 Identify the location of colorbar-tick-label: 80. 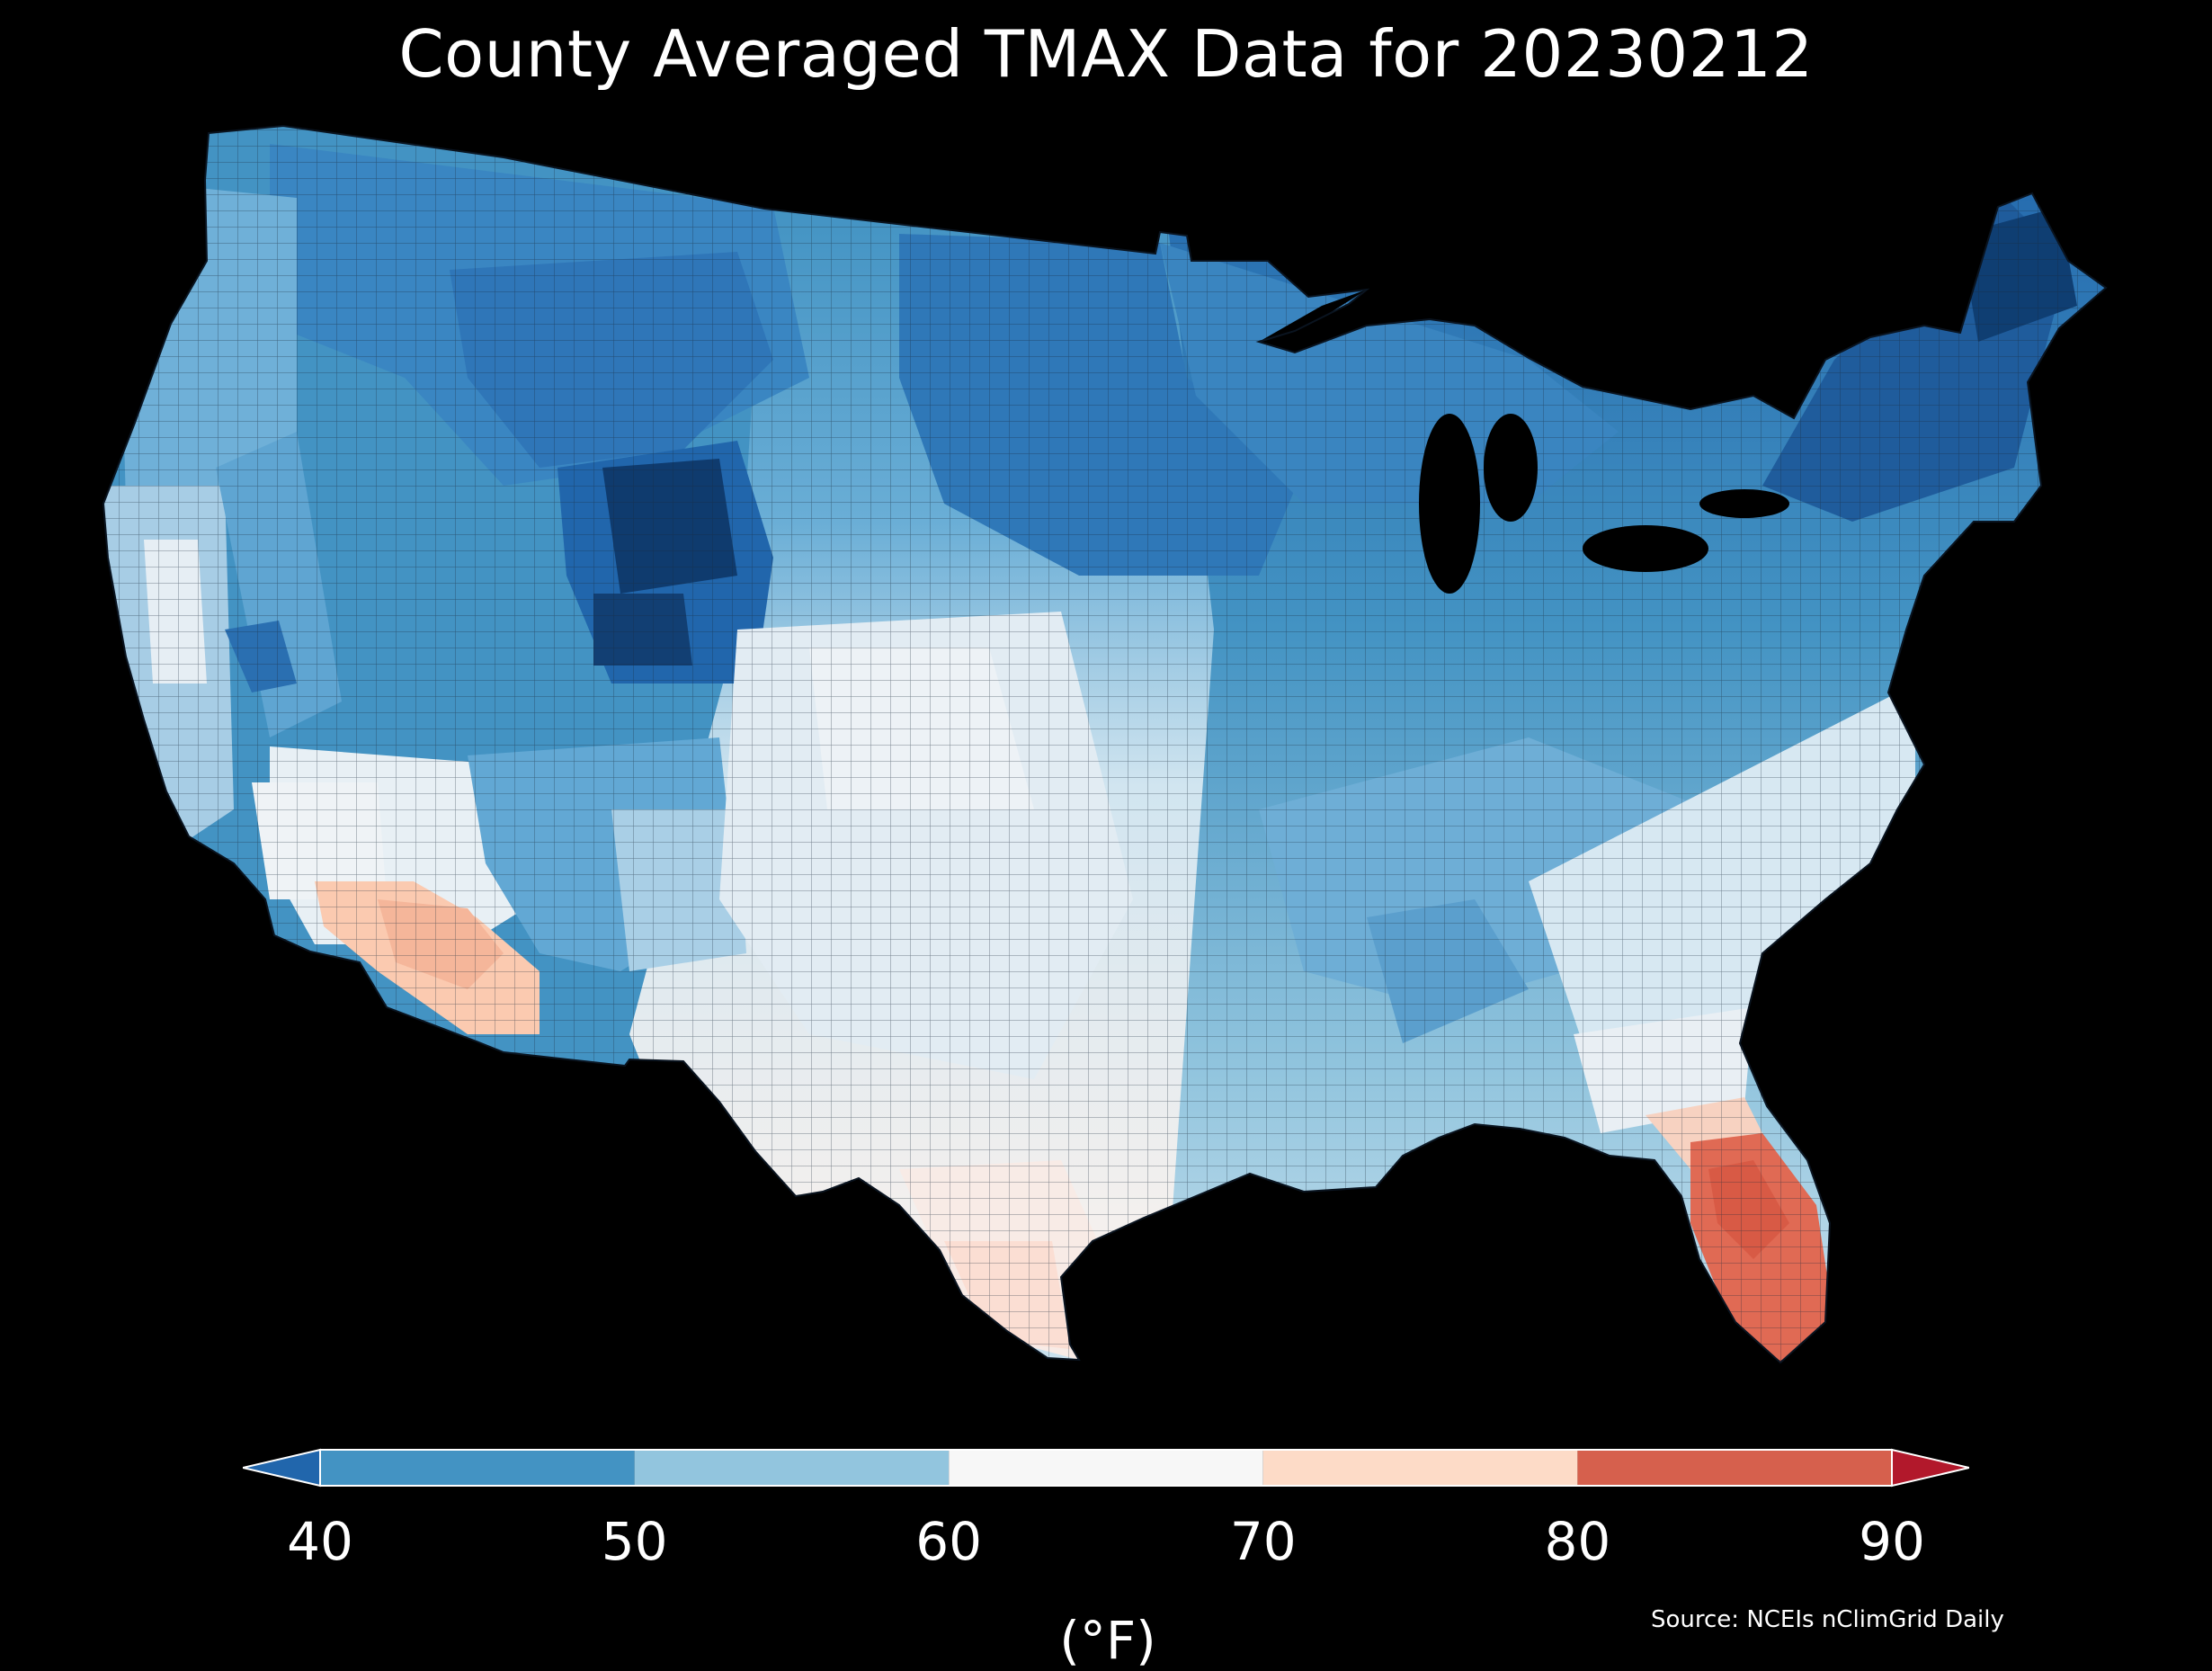
(1577, 1541).